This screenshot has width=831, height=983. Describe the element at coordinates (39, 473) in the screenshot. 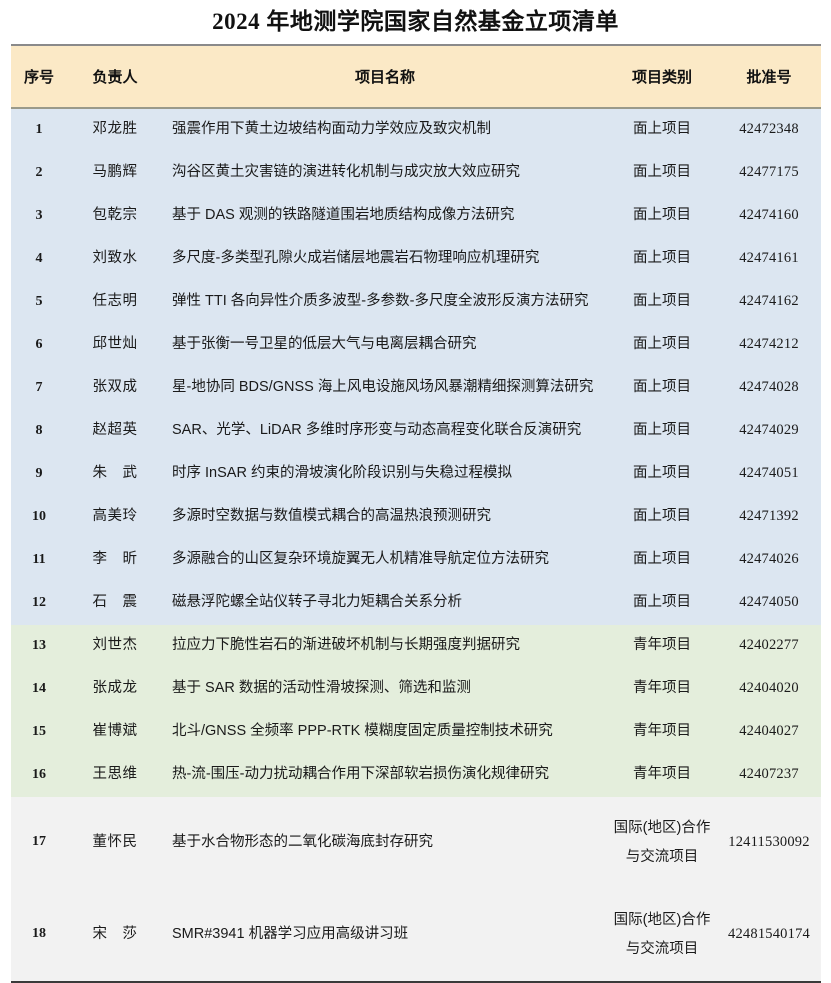

I see `cell-serial-number: 9` at that location.